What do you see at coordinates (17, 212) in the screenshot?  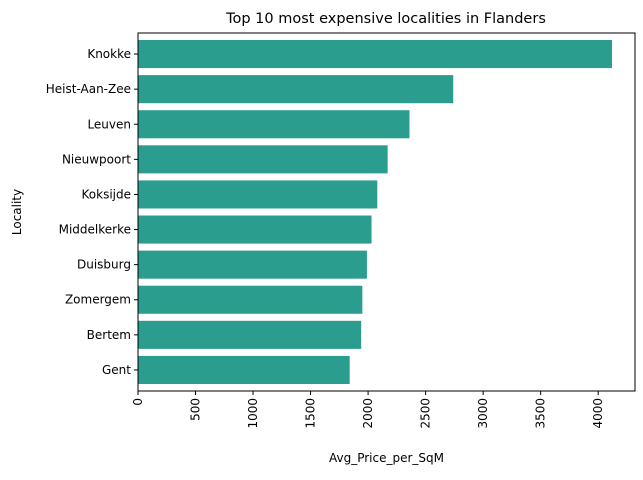 I see `y-axis-label: Locality` at bounding box center [17, 212].